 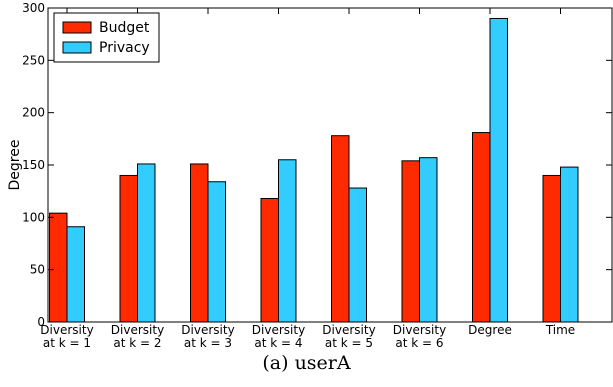 What do you see at coordinates (37, 270) in the screenshot?
I see `y-tick-label: 50` at bounding box center [37, 270].